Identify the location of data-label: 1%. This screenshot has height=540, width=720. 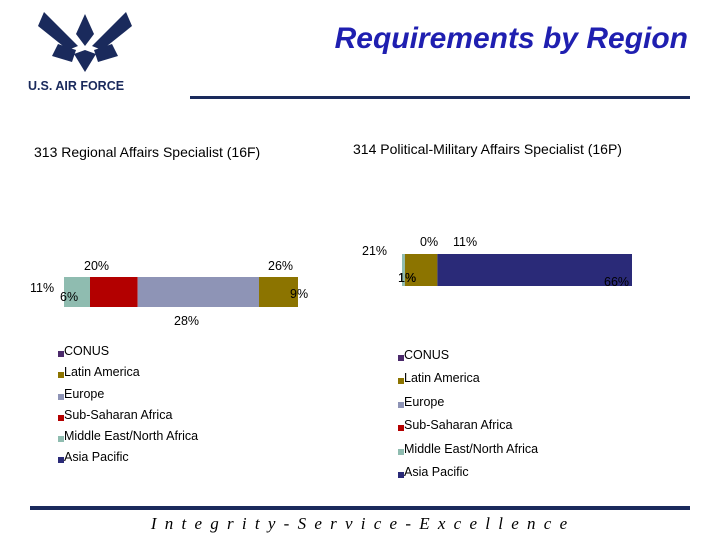
(407, 278).